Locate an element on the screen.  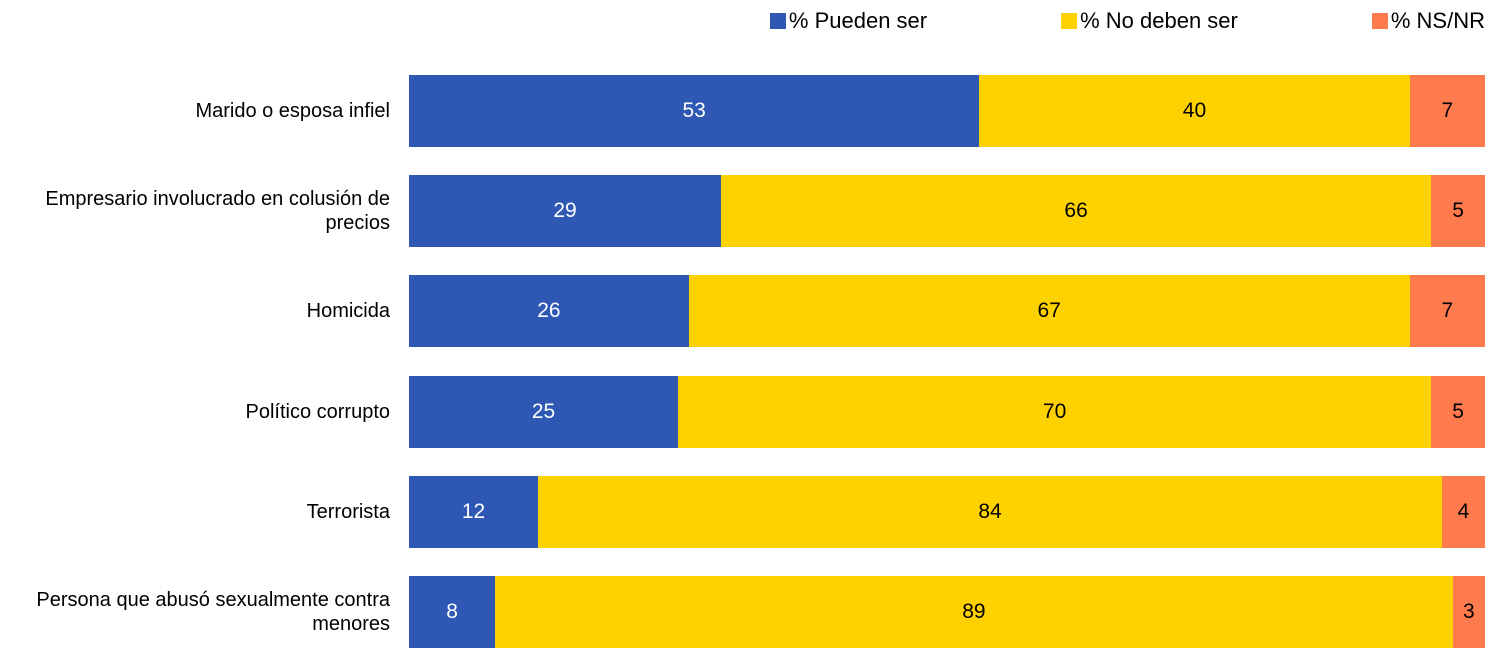
bar-segment: 89 is located at coordinates (974, 612).